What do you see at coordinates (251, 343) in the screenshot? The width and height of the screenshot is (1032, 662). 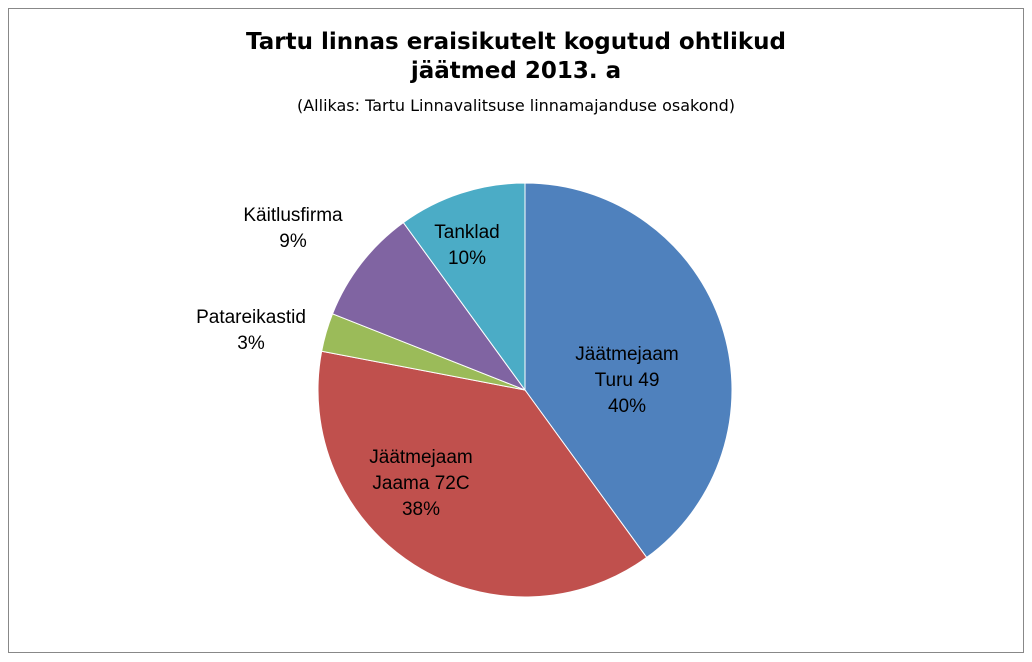 I see `value-label: 3%` at bounding box center [251, 343].